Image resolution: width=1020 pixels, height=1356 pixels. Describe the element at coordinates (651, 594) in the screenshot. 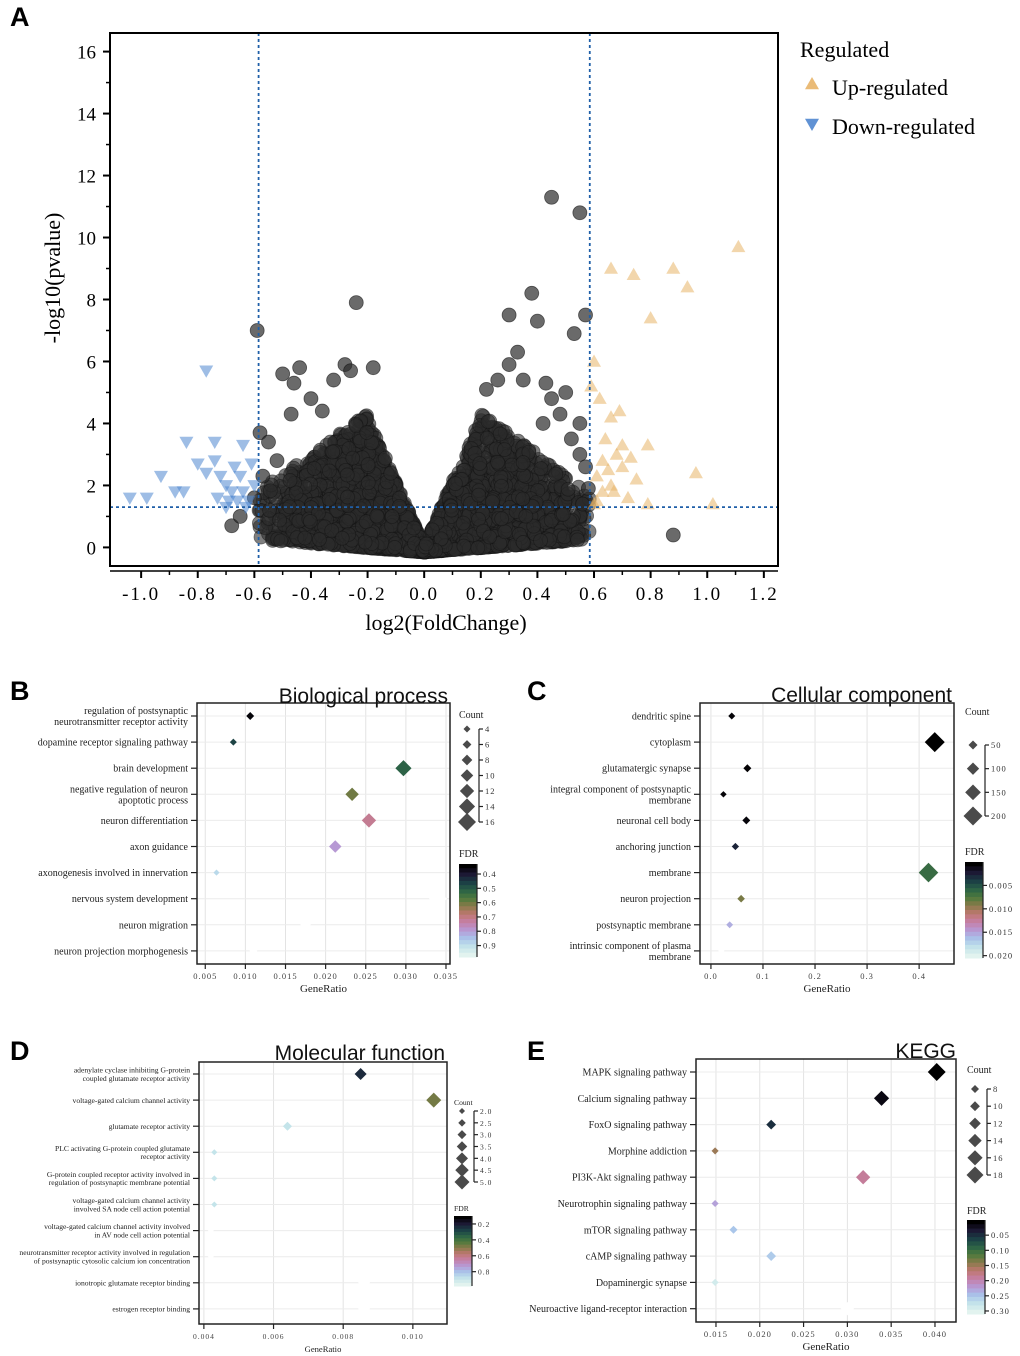

I see `x-tick-label: 0.8` at that location.